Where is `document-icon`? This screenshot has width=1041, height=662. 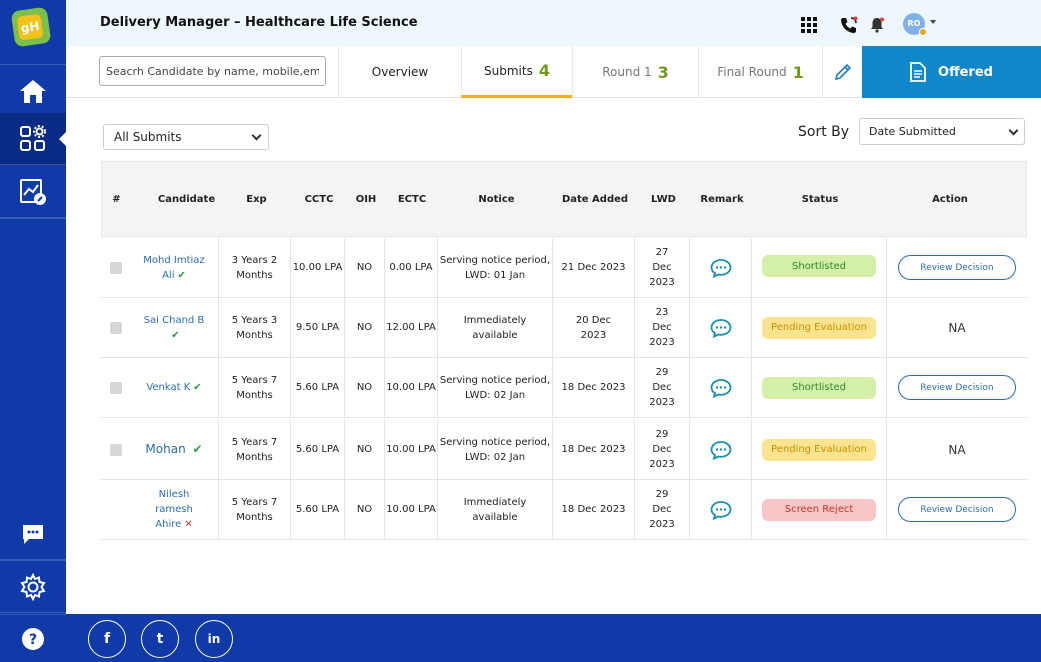 document-icon is located at coordinates (918, 72).